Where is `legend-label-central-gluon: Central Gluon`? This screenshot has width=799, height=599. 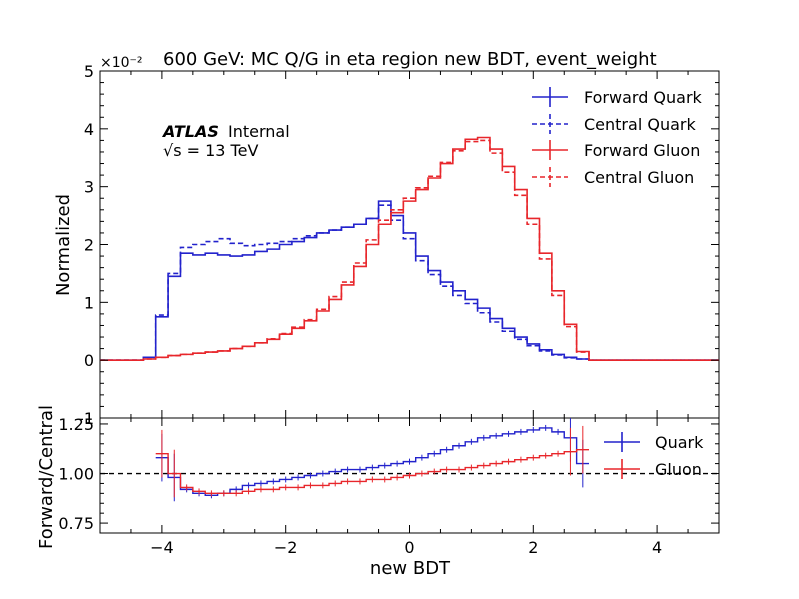
legend-label-central-gluon: Central Gluon is located at coordinates (639, 177).